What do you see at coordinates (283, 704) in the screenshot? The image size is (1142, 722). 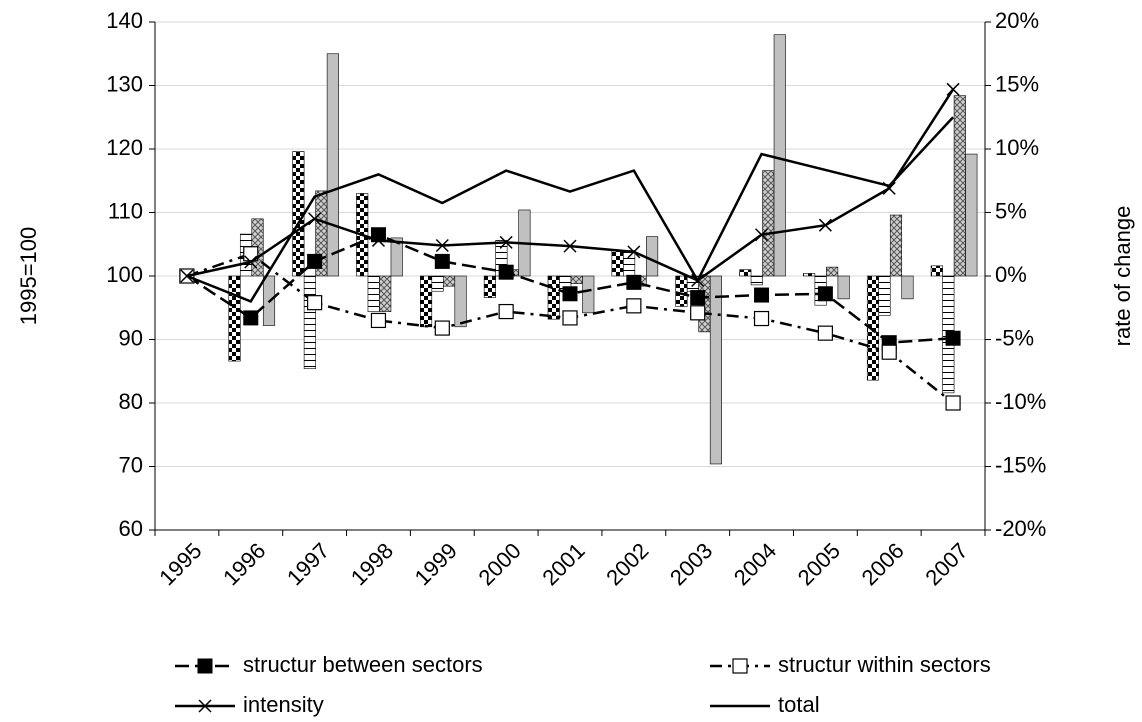 I see `legend-label: intensity` at bounding box center [283, 704].